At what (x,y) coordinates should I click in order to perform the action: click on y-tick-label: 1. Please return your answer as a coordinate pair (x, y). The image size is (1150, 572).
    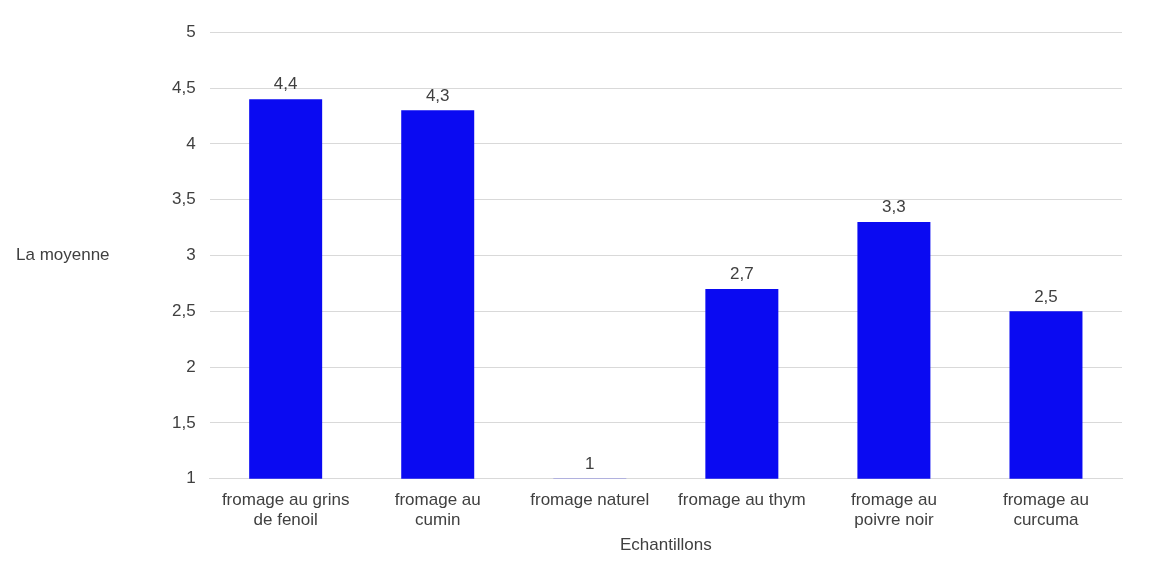
    Looking at the image, I should click on (191, 478).